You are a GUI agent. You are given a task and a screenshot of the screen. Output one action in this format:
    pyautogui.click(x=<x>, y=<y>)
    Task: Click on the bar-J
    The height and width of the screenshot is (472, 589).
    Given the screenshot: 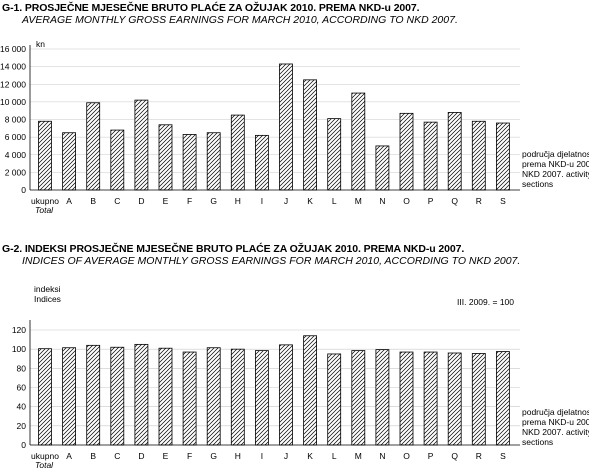 What is the action you would take?
    pyautogui.click(x=286, y=395)
    